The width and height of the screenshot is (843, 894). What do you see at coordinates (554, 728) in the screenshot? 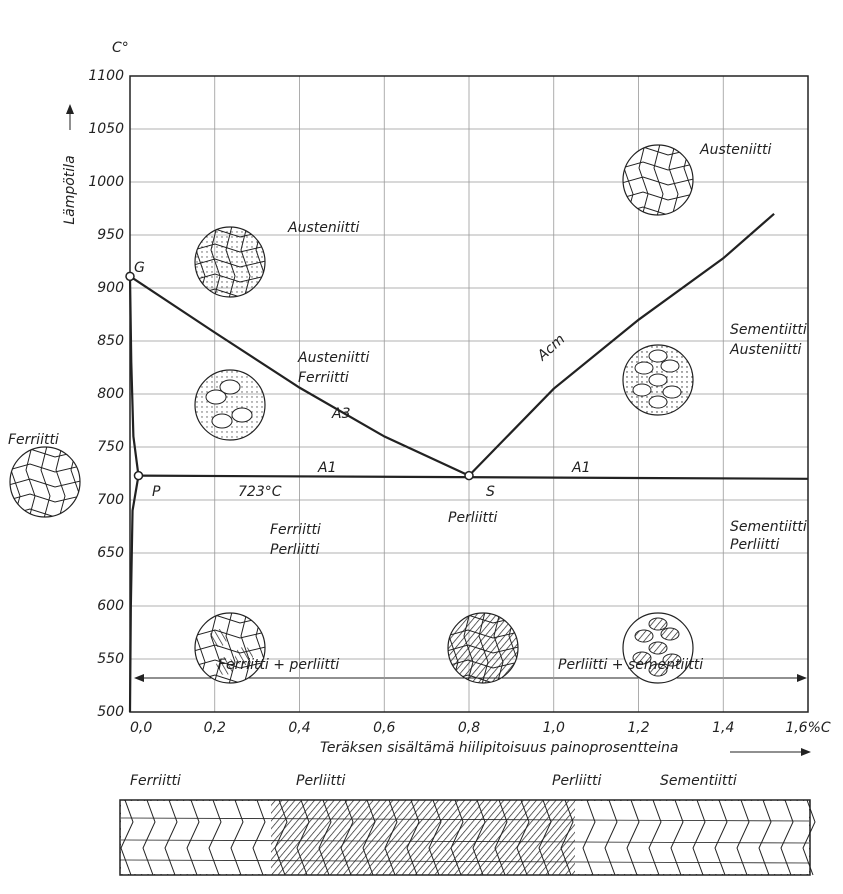
I see `x-tick-label: 1,0` at bounding box center [554, 728].